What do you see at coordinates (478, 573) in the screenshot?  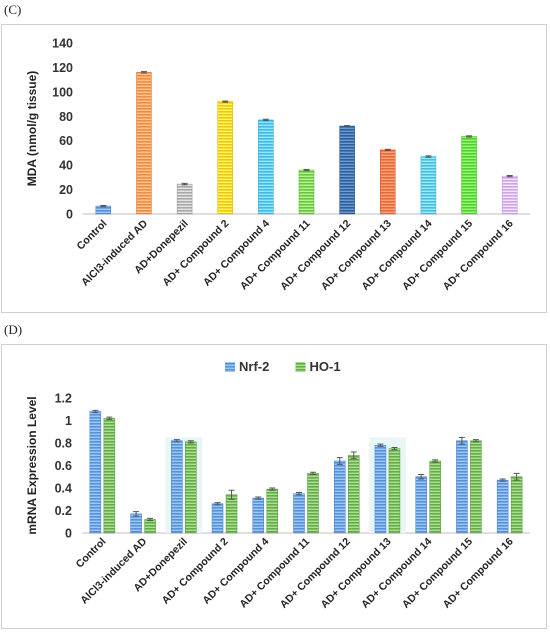 I see `category-label: AD+ Compound 16` at bounding box center [478, 573].